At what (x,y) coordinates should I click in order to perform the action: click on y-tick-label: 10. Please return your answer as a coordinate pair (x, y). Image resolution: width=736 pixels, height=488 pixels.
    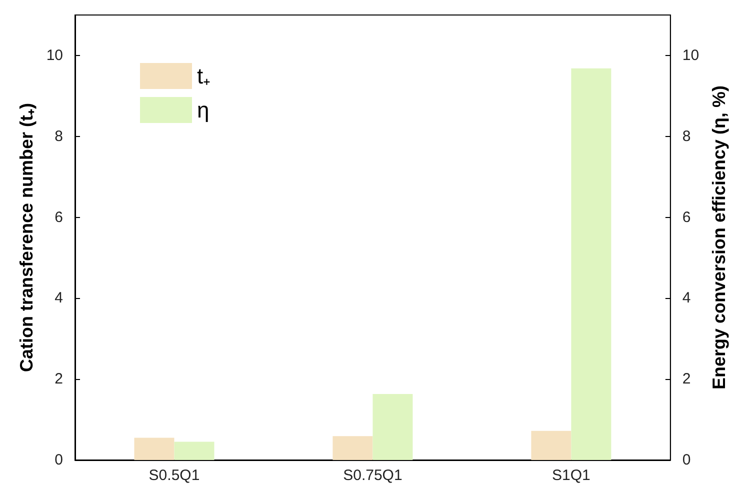
    Looking at the image, I should click on (54, 55).